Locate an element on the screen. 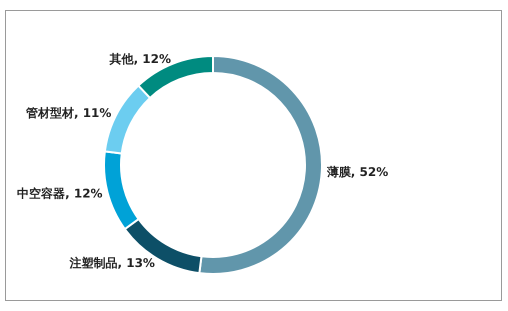 This screenshot has height=311, width=508. slice-label: 注塑制品, 13% is located at coordinates (111, 263).